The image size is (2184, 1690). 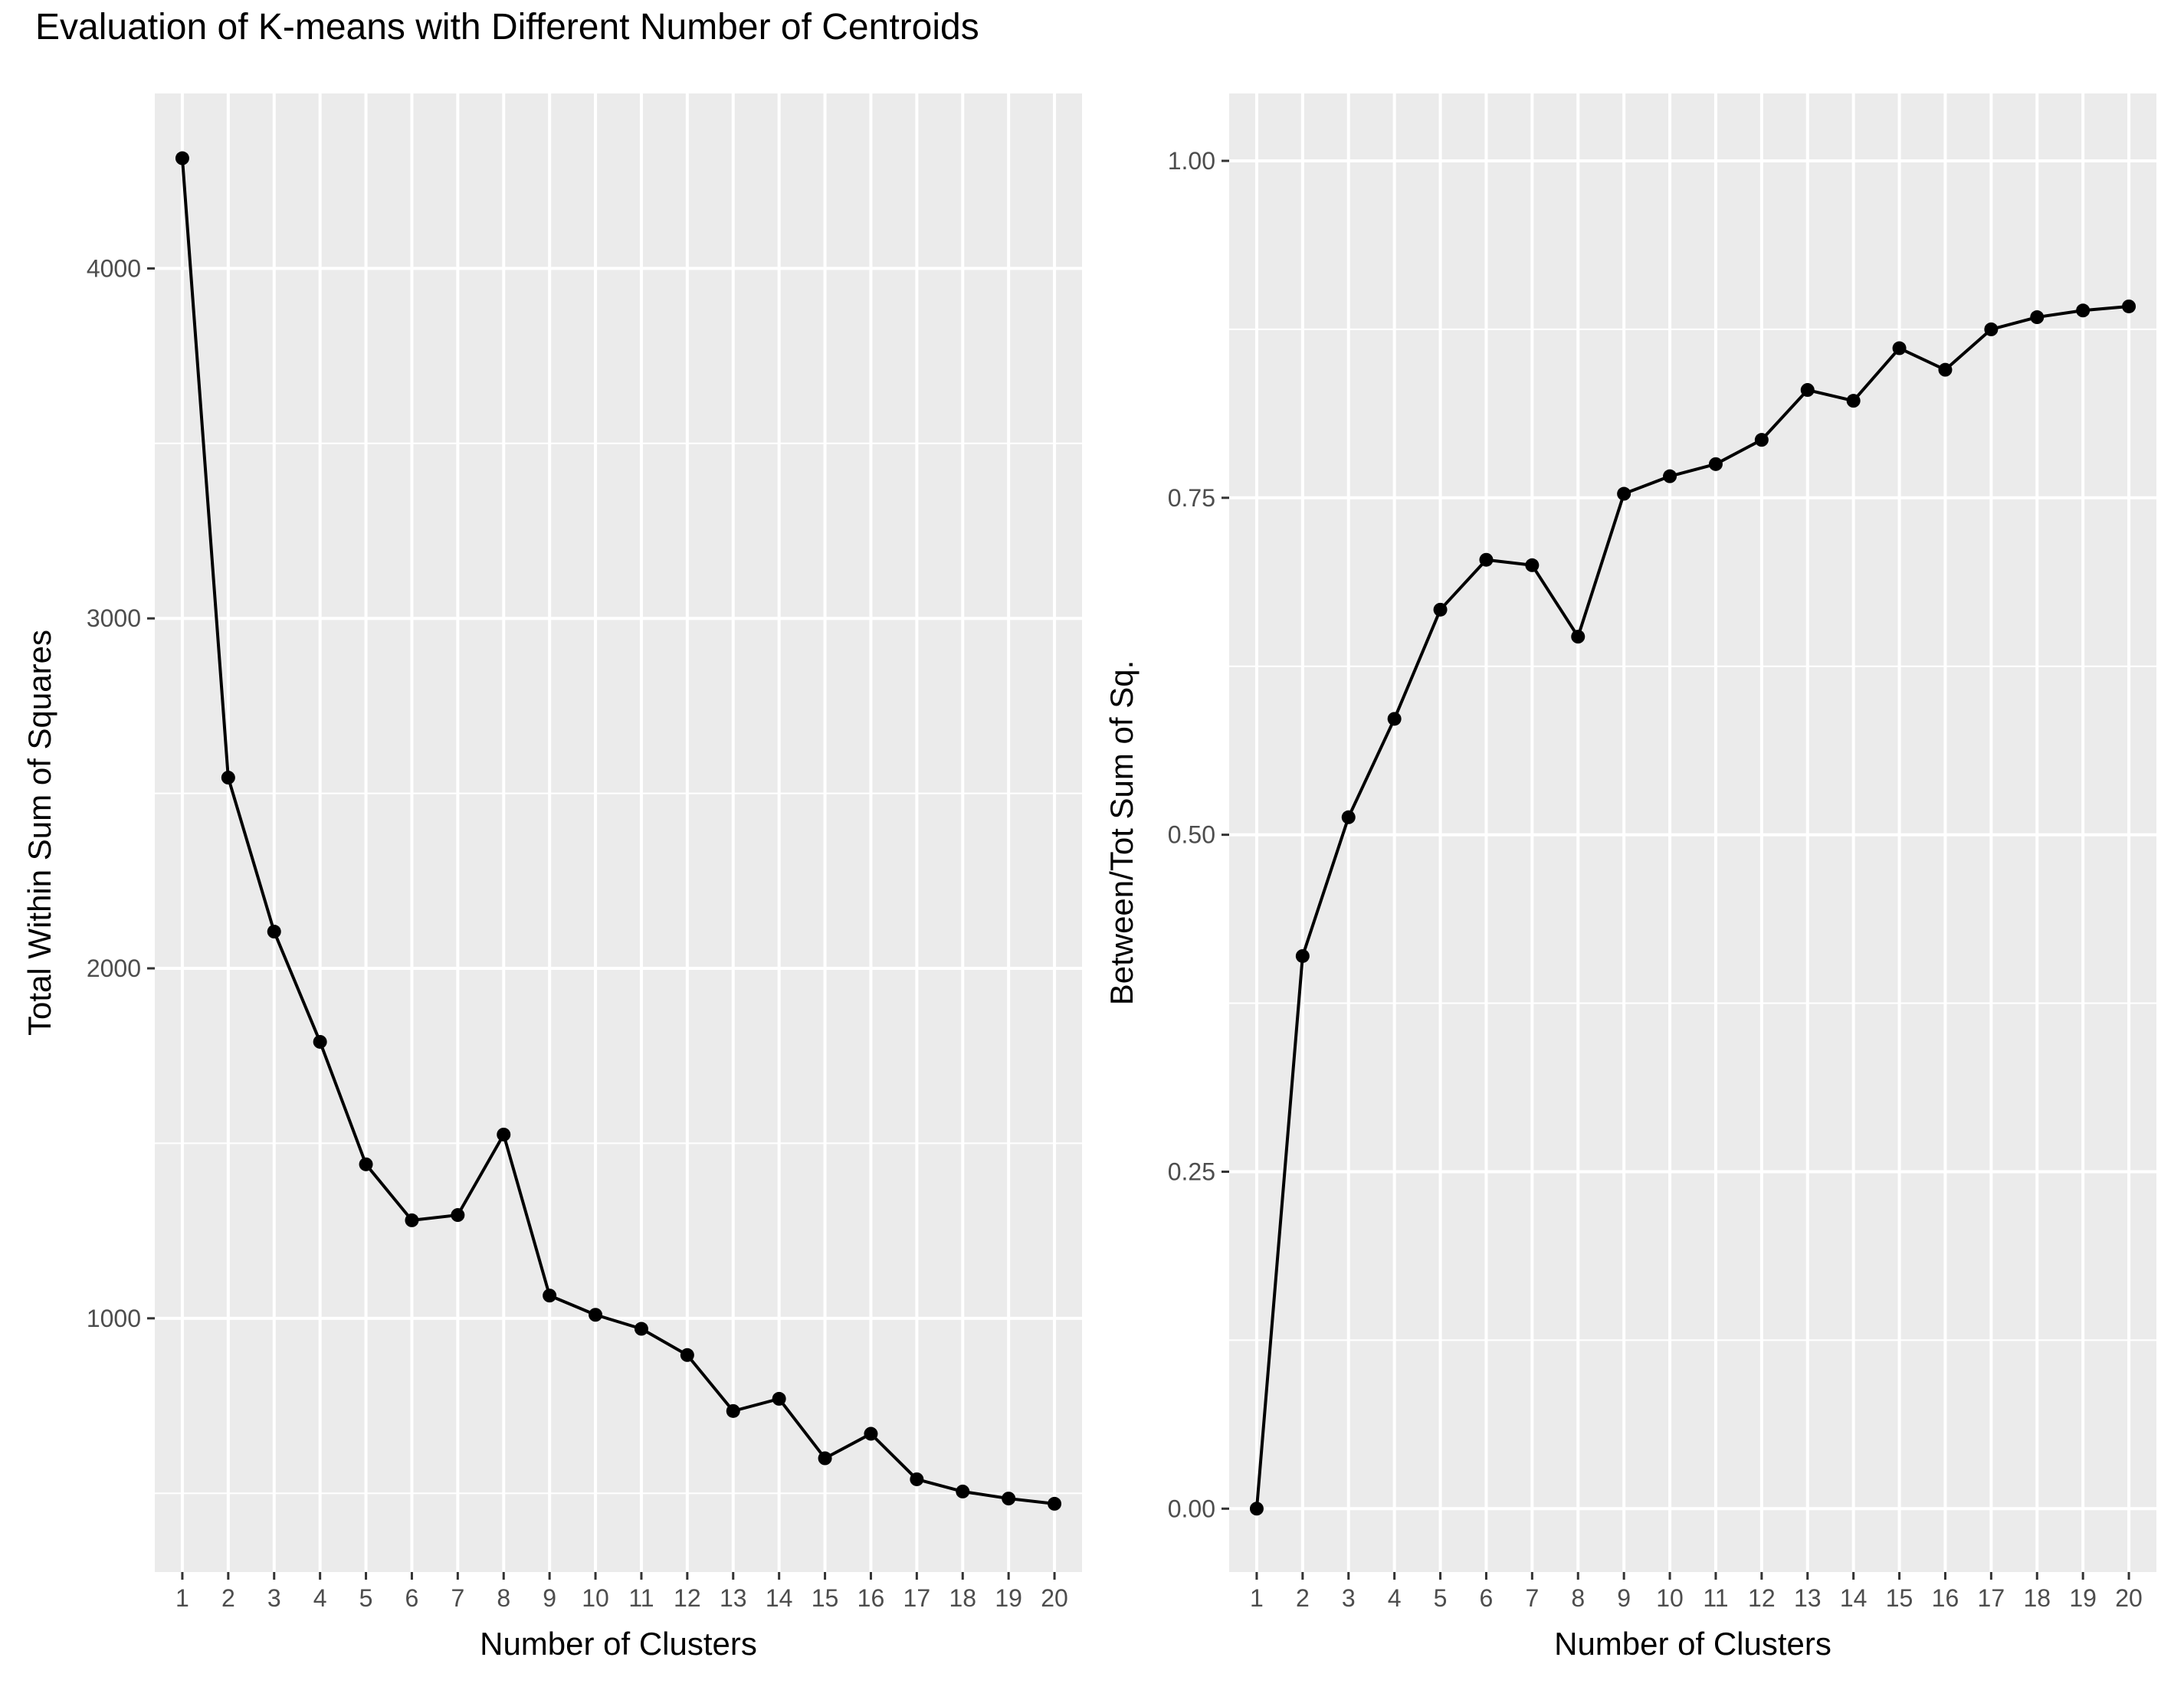 What do you see at coordinates (1121, 833) in the screenshot?
I see `y-axis-label: Between/Tot Sum of Sq.` at bounding box center [1121, 833].